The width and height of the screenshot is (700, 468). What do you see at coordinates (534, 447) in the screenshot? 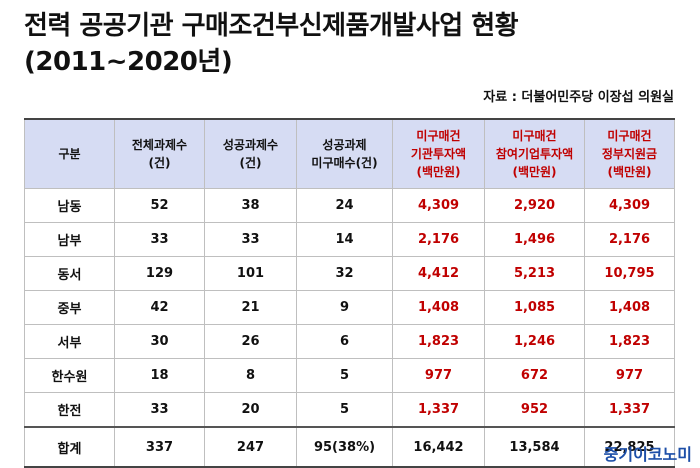
I see `table-cell: 13,584` at bounding box center [534, 447].